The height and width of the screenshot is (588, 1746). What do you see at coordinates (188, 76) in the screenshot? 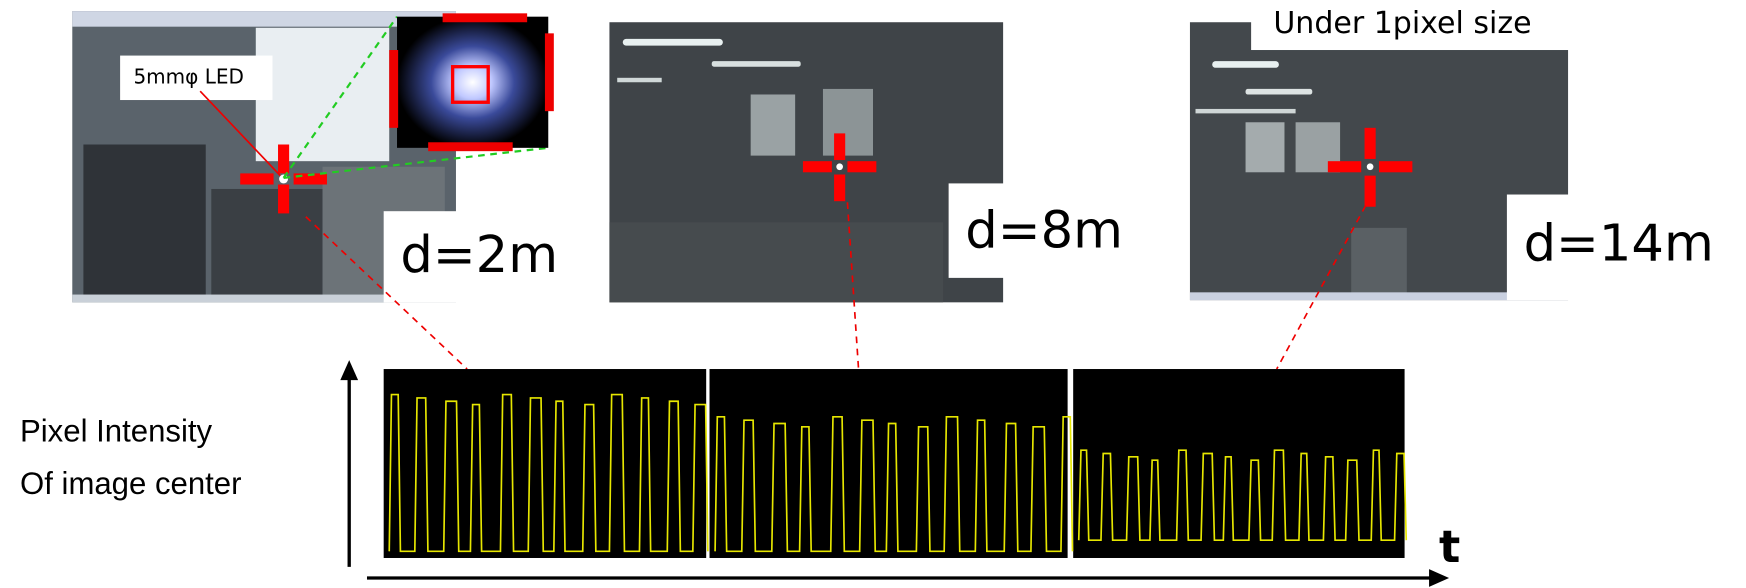
I see `led-label: 5mmφ LED` at bounding box center [188, 76].